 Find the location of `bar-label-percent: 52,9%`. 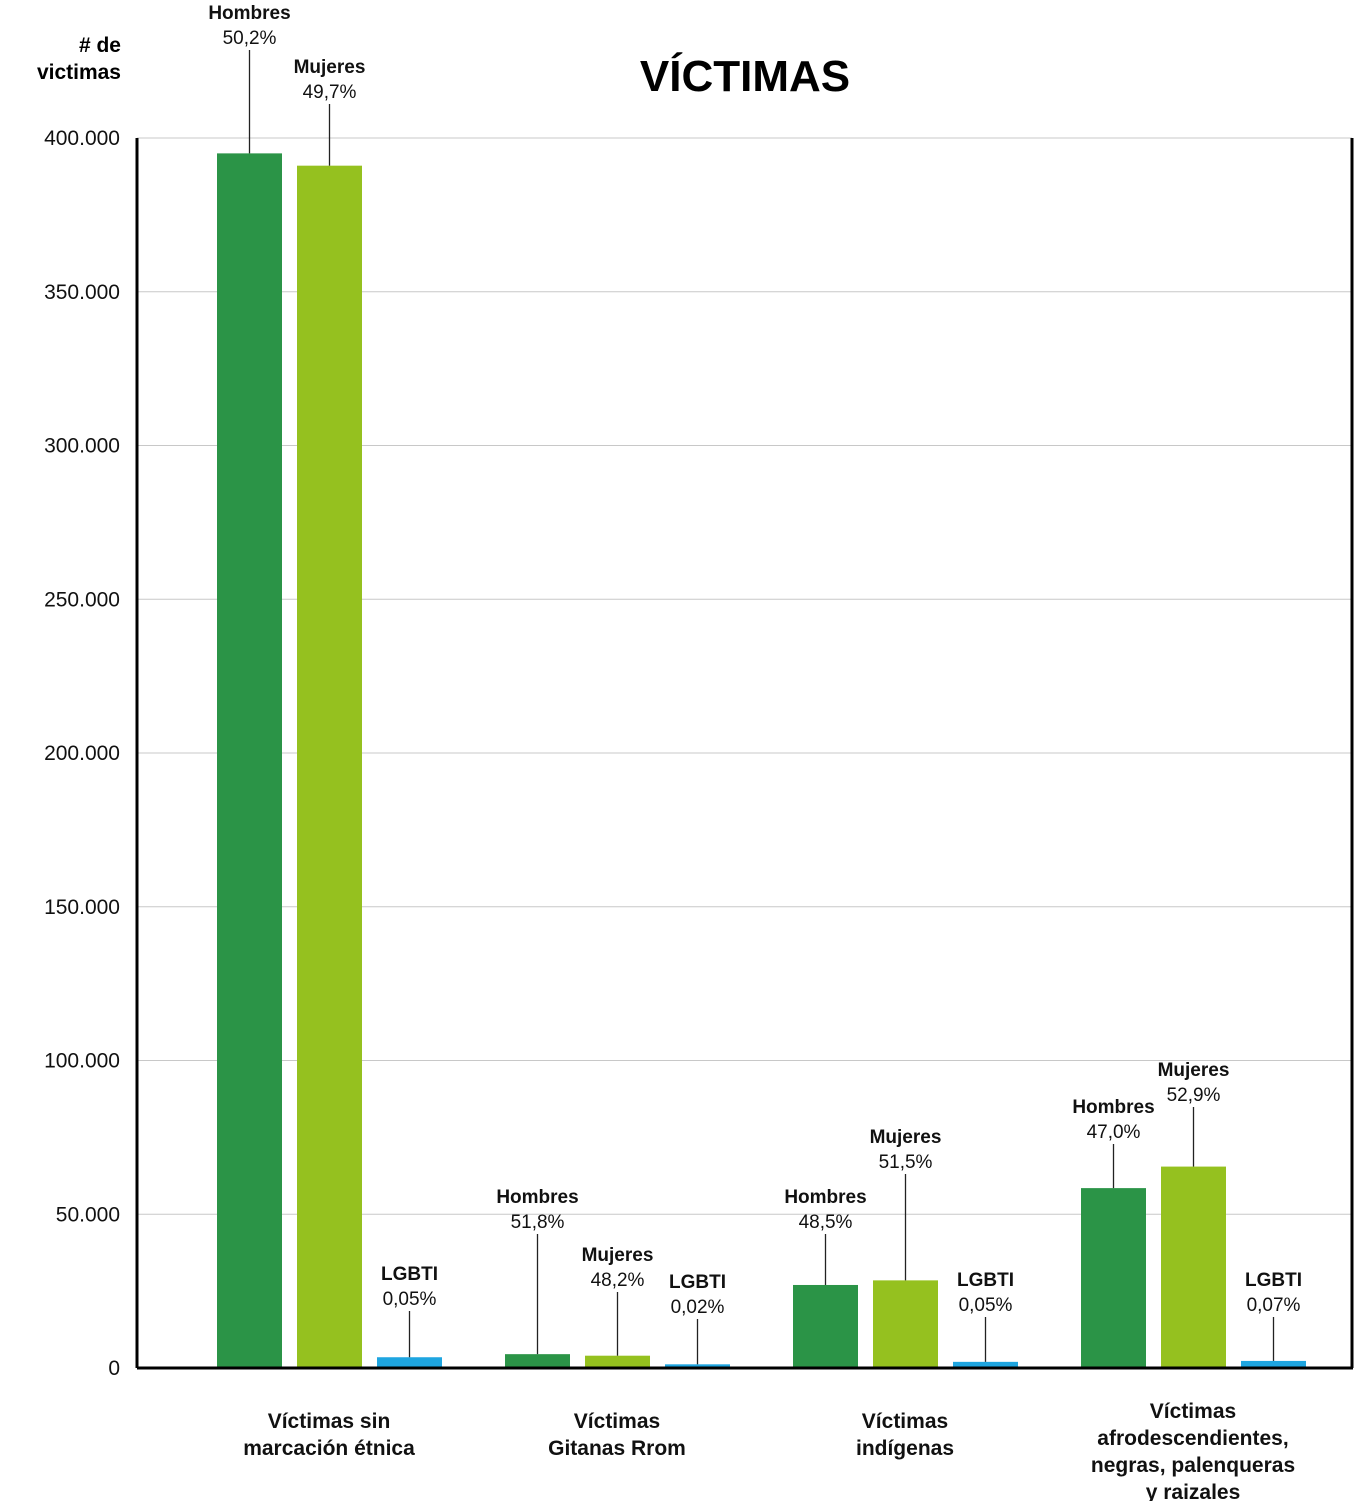

bar-label-percent: 52,9% is located at coordinates (1194, 1095).